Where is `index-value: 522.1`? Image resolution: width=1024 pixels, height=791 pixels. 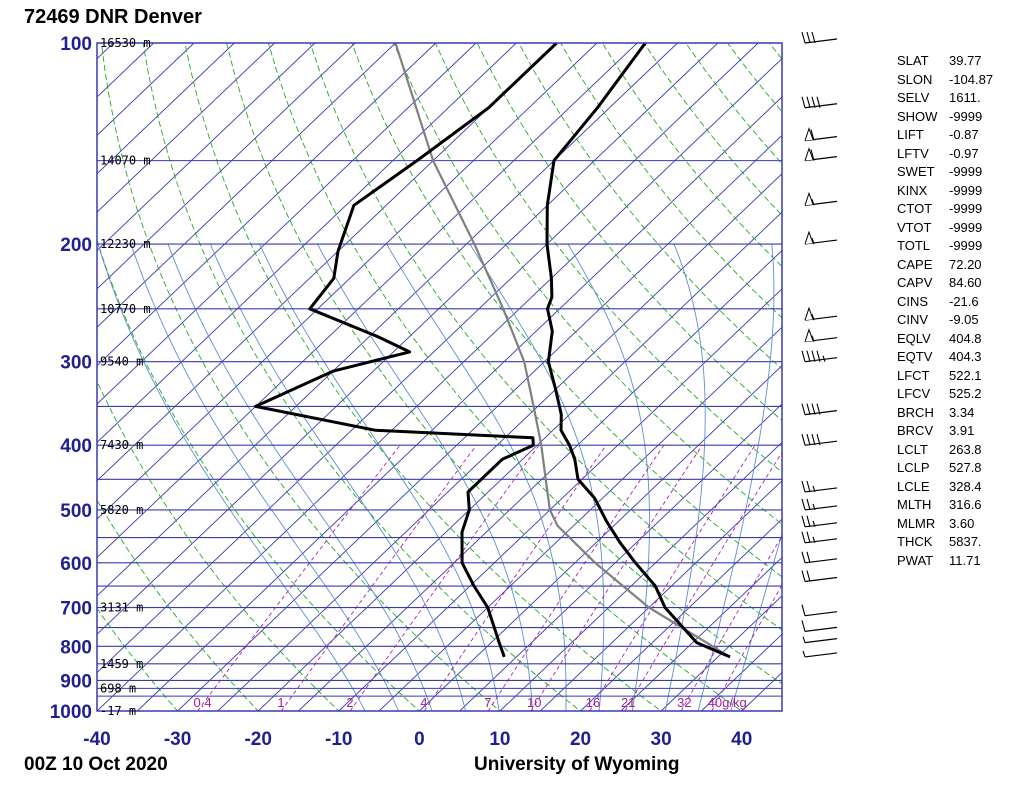
index-value: 522.1 is located at coordinates (965, 375).